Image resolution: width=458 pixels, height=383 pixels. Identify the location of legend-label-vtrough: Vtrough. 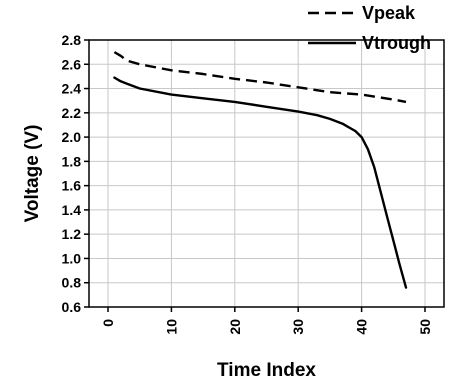
(396, 43).